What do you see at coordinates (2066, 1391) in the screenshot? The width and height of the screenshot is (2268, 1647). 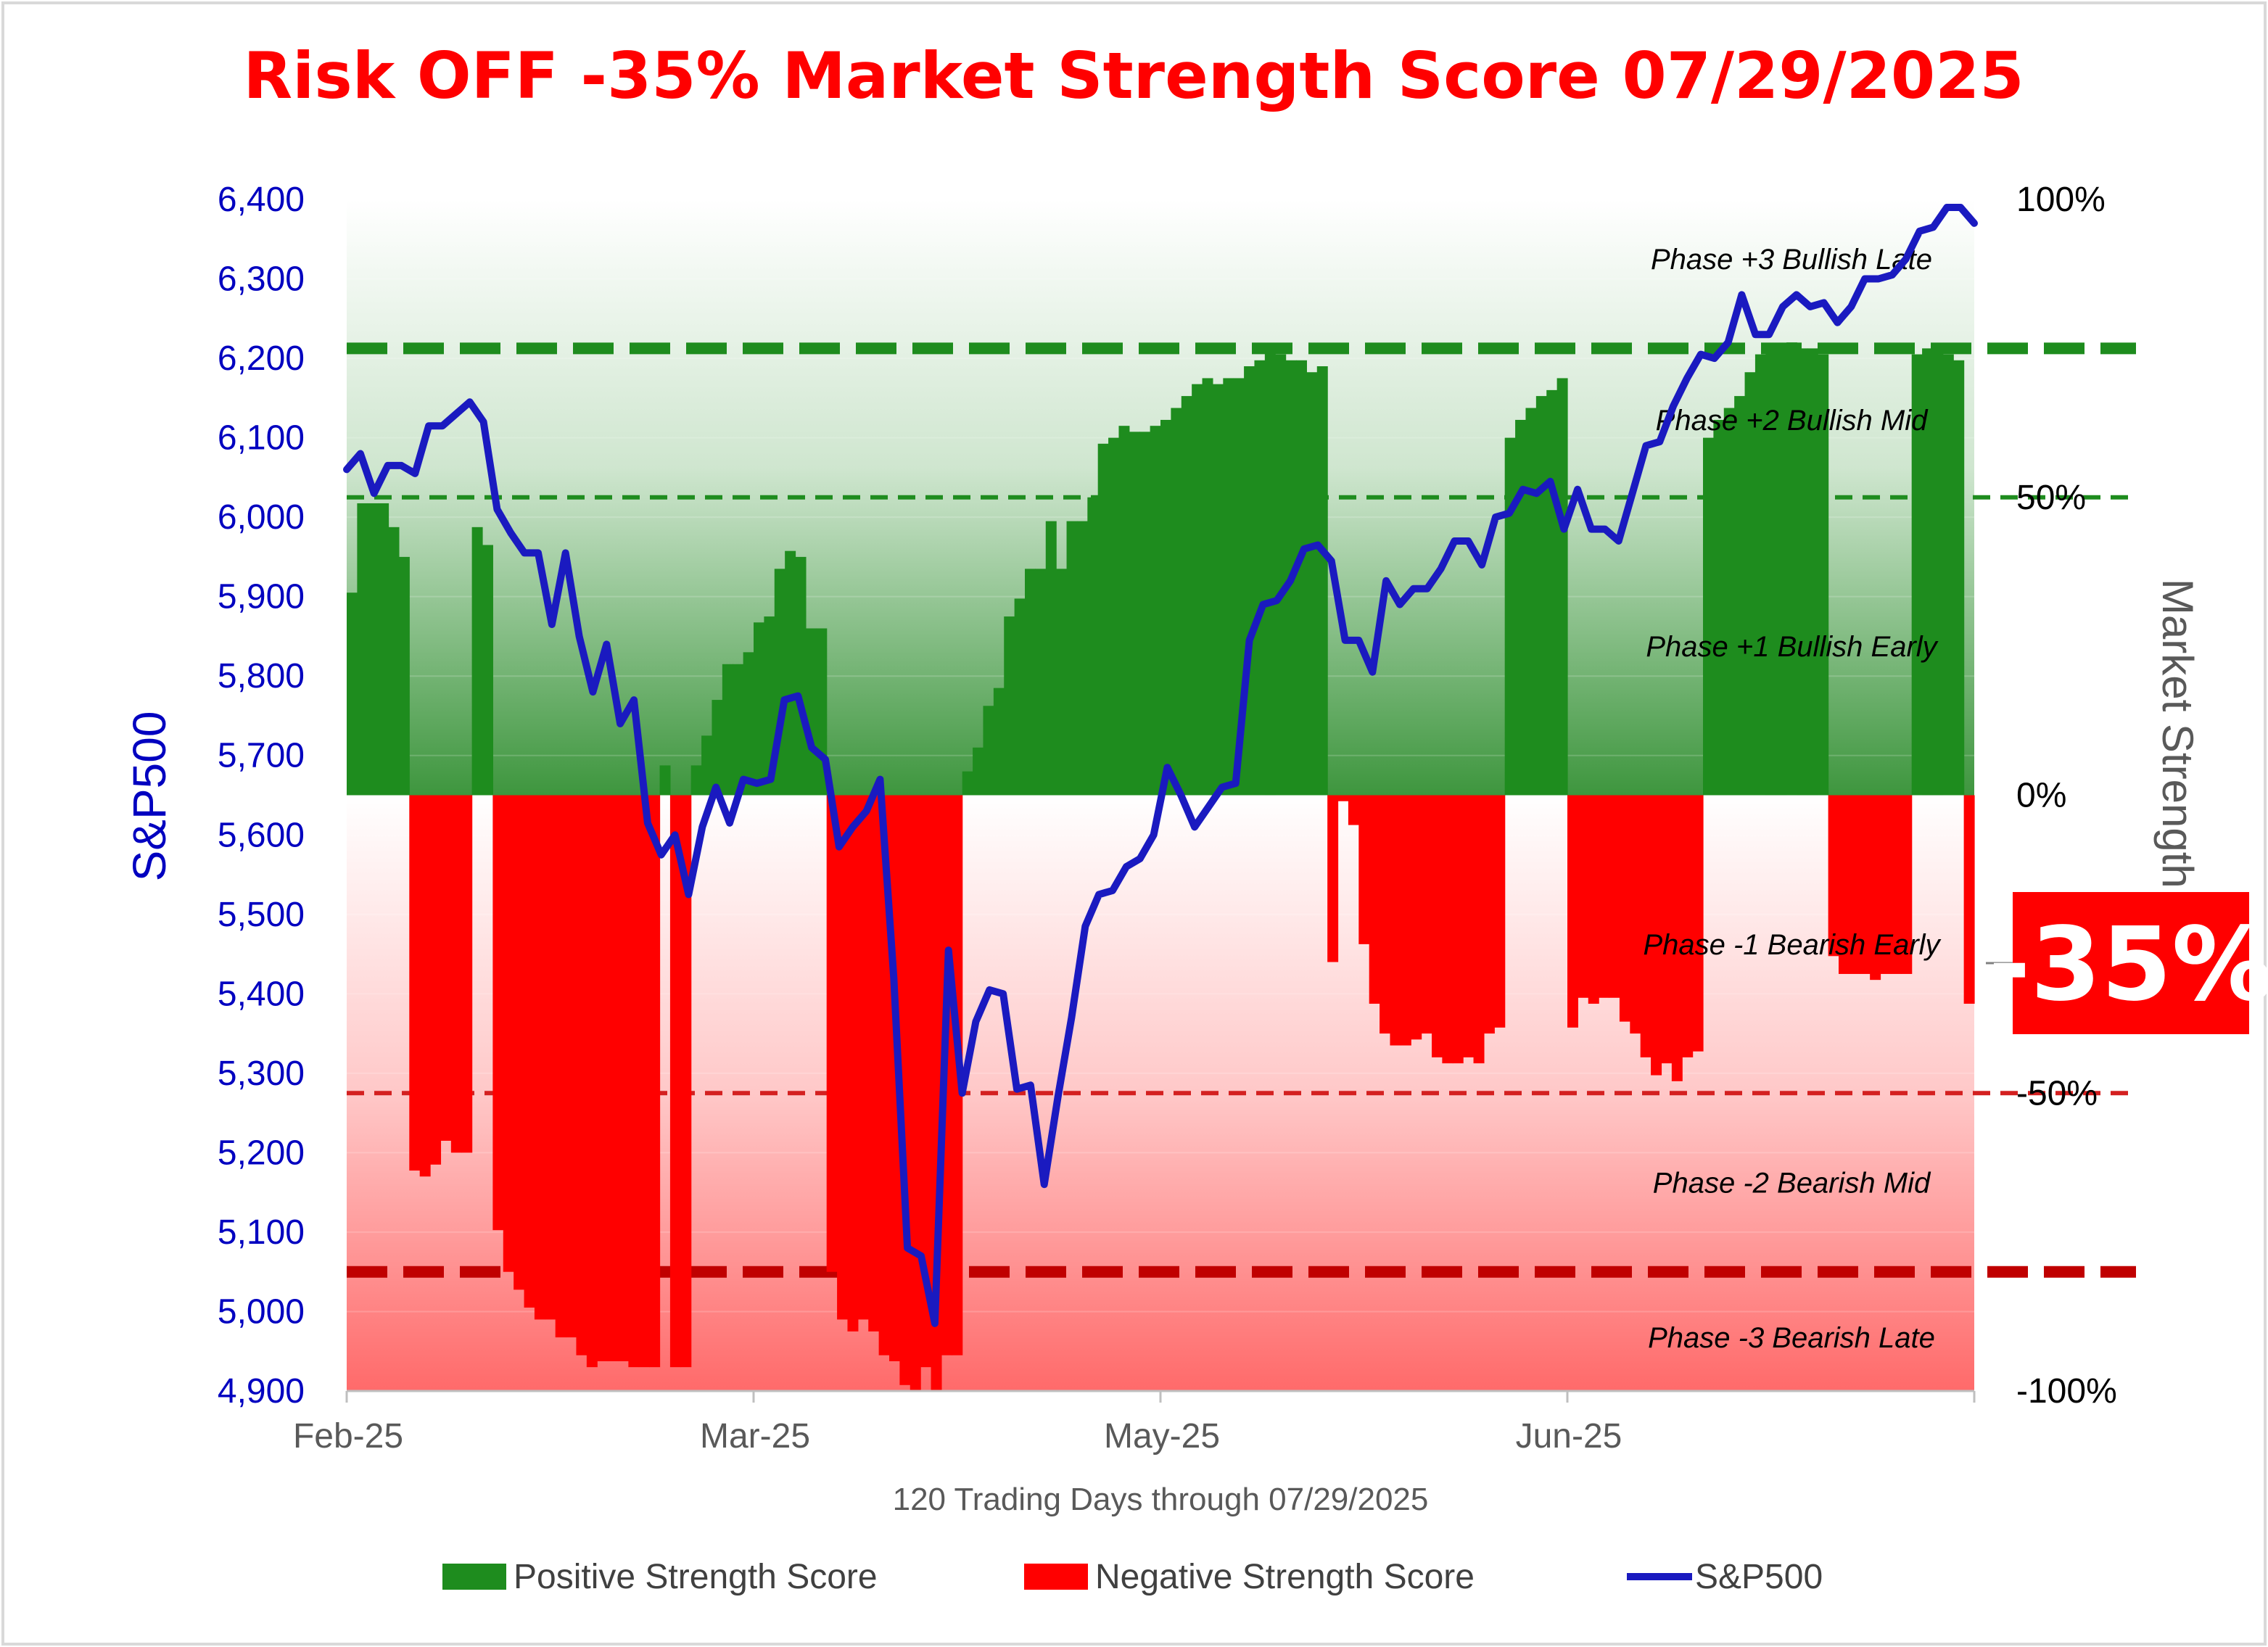 I see `right-tick-label: -100%` at bounding box center [2066, 1391].